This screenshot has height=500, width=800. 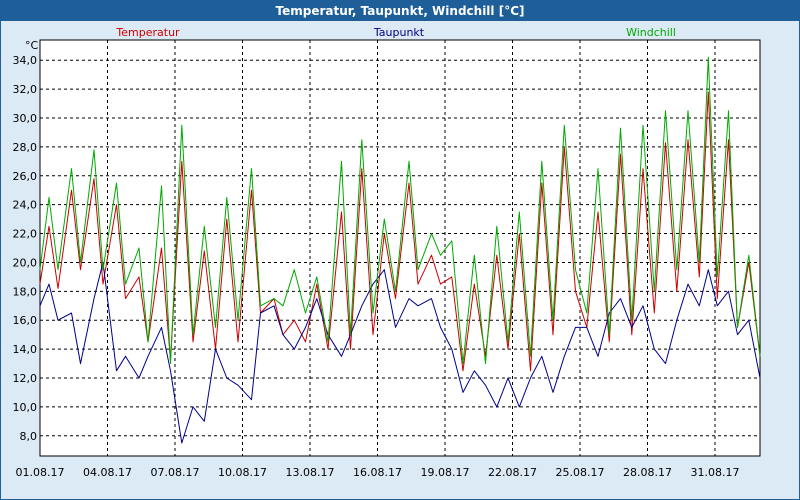 I want to click on y-axis-unit-label: °C, so click(x=32, y=45).